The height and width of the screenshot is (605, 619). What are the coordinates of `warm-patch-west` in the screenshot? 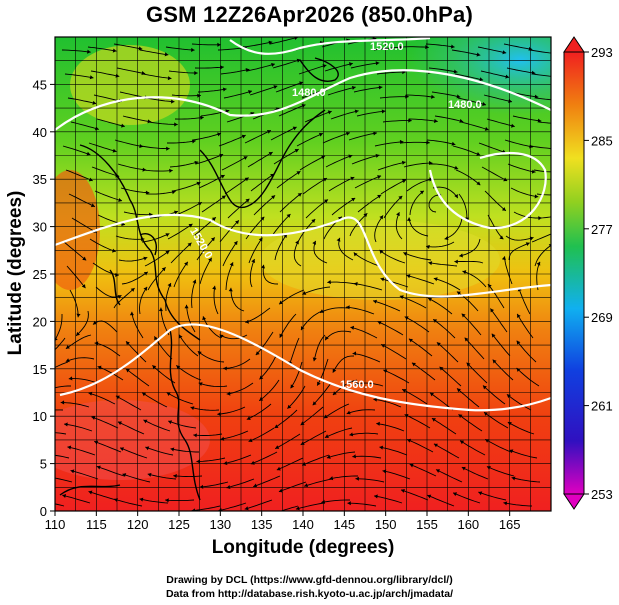 It's located at (77, 230).